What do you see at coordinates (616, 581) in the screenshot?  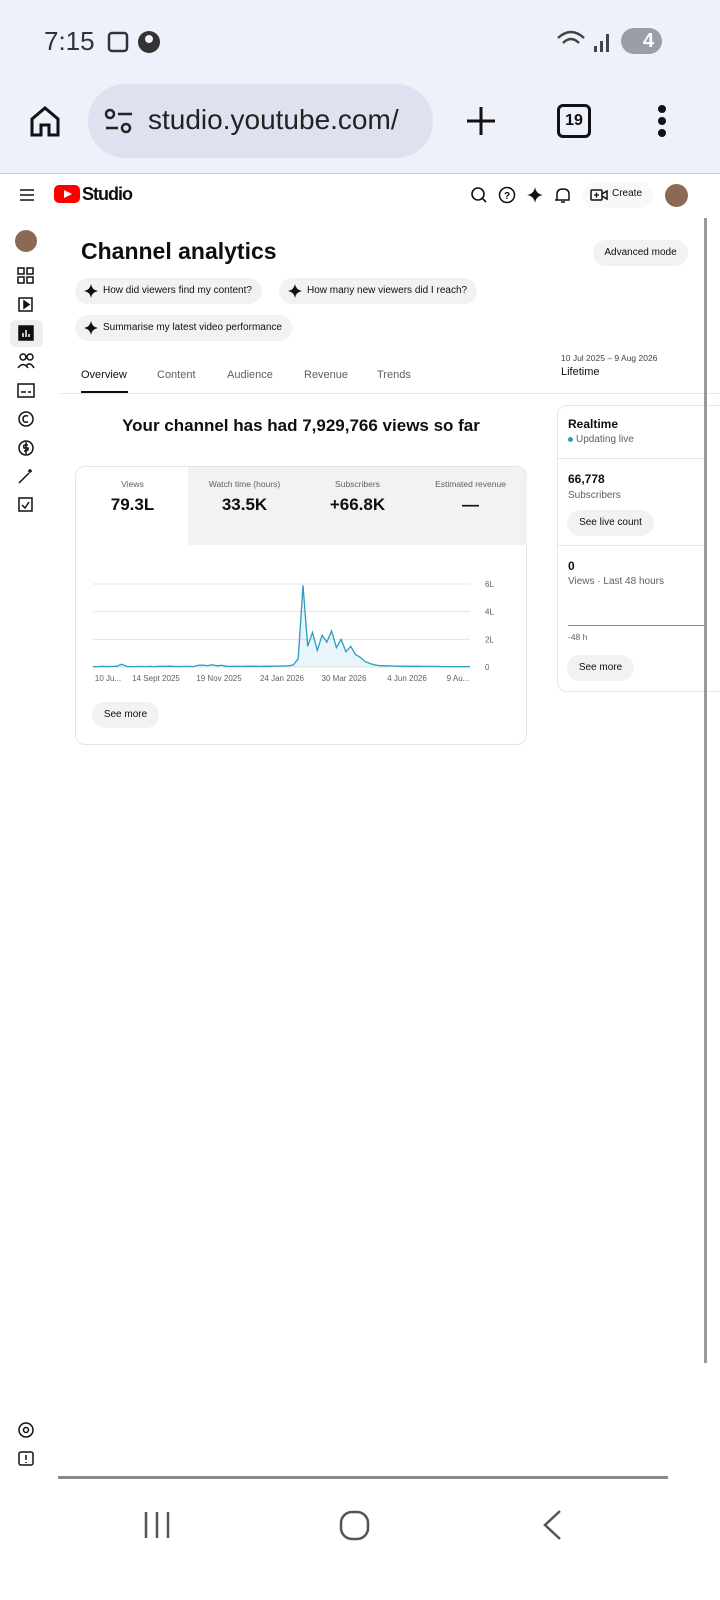 I see `realtime-views-label: Views · Last 48 hours` at bounding box center [616, 581].